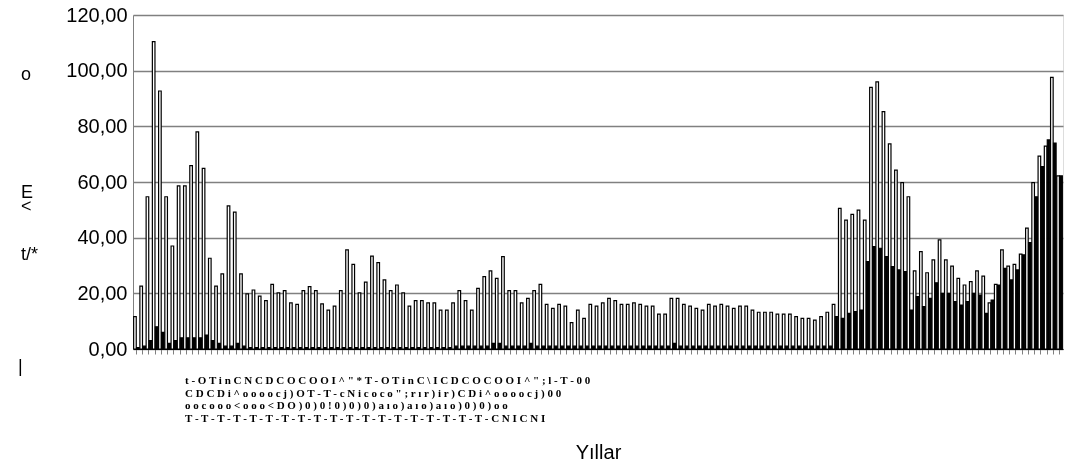 The height and width of the screenshot is (470, 1066). What do you see at coordinates (30, 254) in the screenshot?
I see `text: t/*` at bounding box center [30, 254].